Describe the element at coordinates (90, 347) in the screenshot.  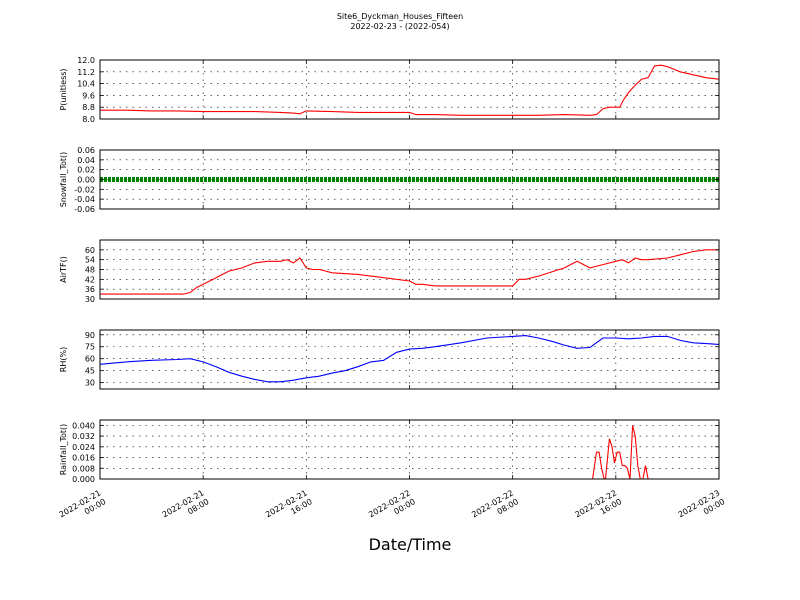
I see `y-tick-label: 75` at that location.